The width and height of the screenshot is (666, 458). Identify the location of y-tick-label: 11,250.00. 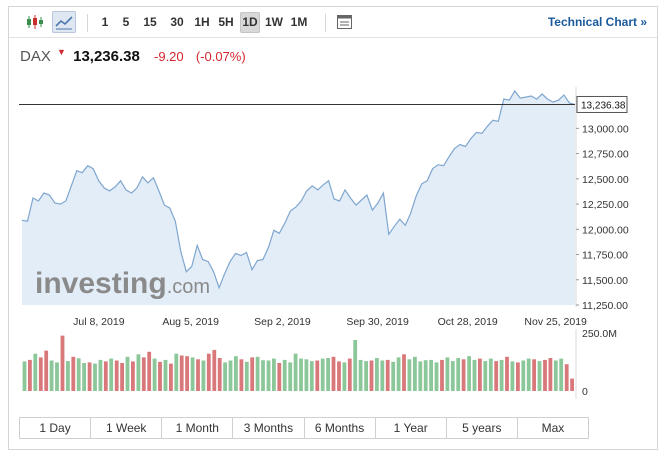
(605, 306).